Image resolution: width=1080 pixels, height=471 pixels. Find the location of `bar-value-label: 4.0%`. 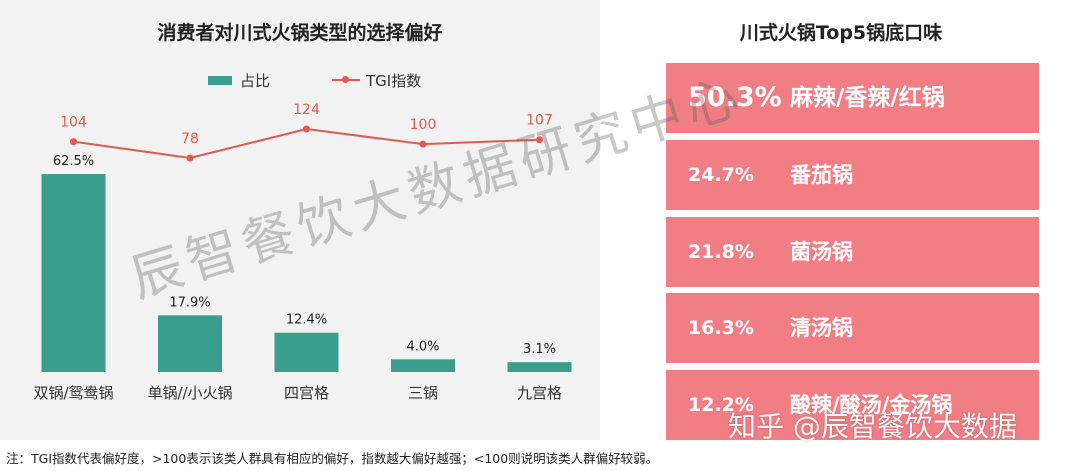

bar-value-label: 4.0% is located at coordinates (422, 346).